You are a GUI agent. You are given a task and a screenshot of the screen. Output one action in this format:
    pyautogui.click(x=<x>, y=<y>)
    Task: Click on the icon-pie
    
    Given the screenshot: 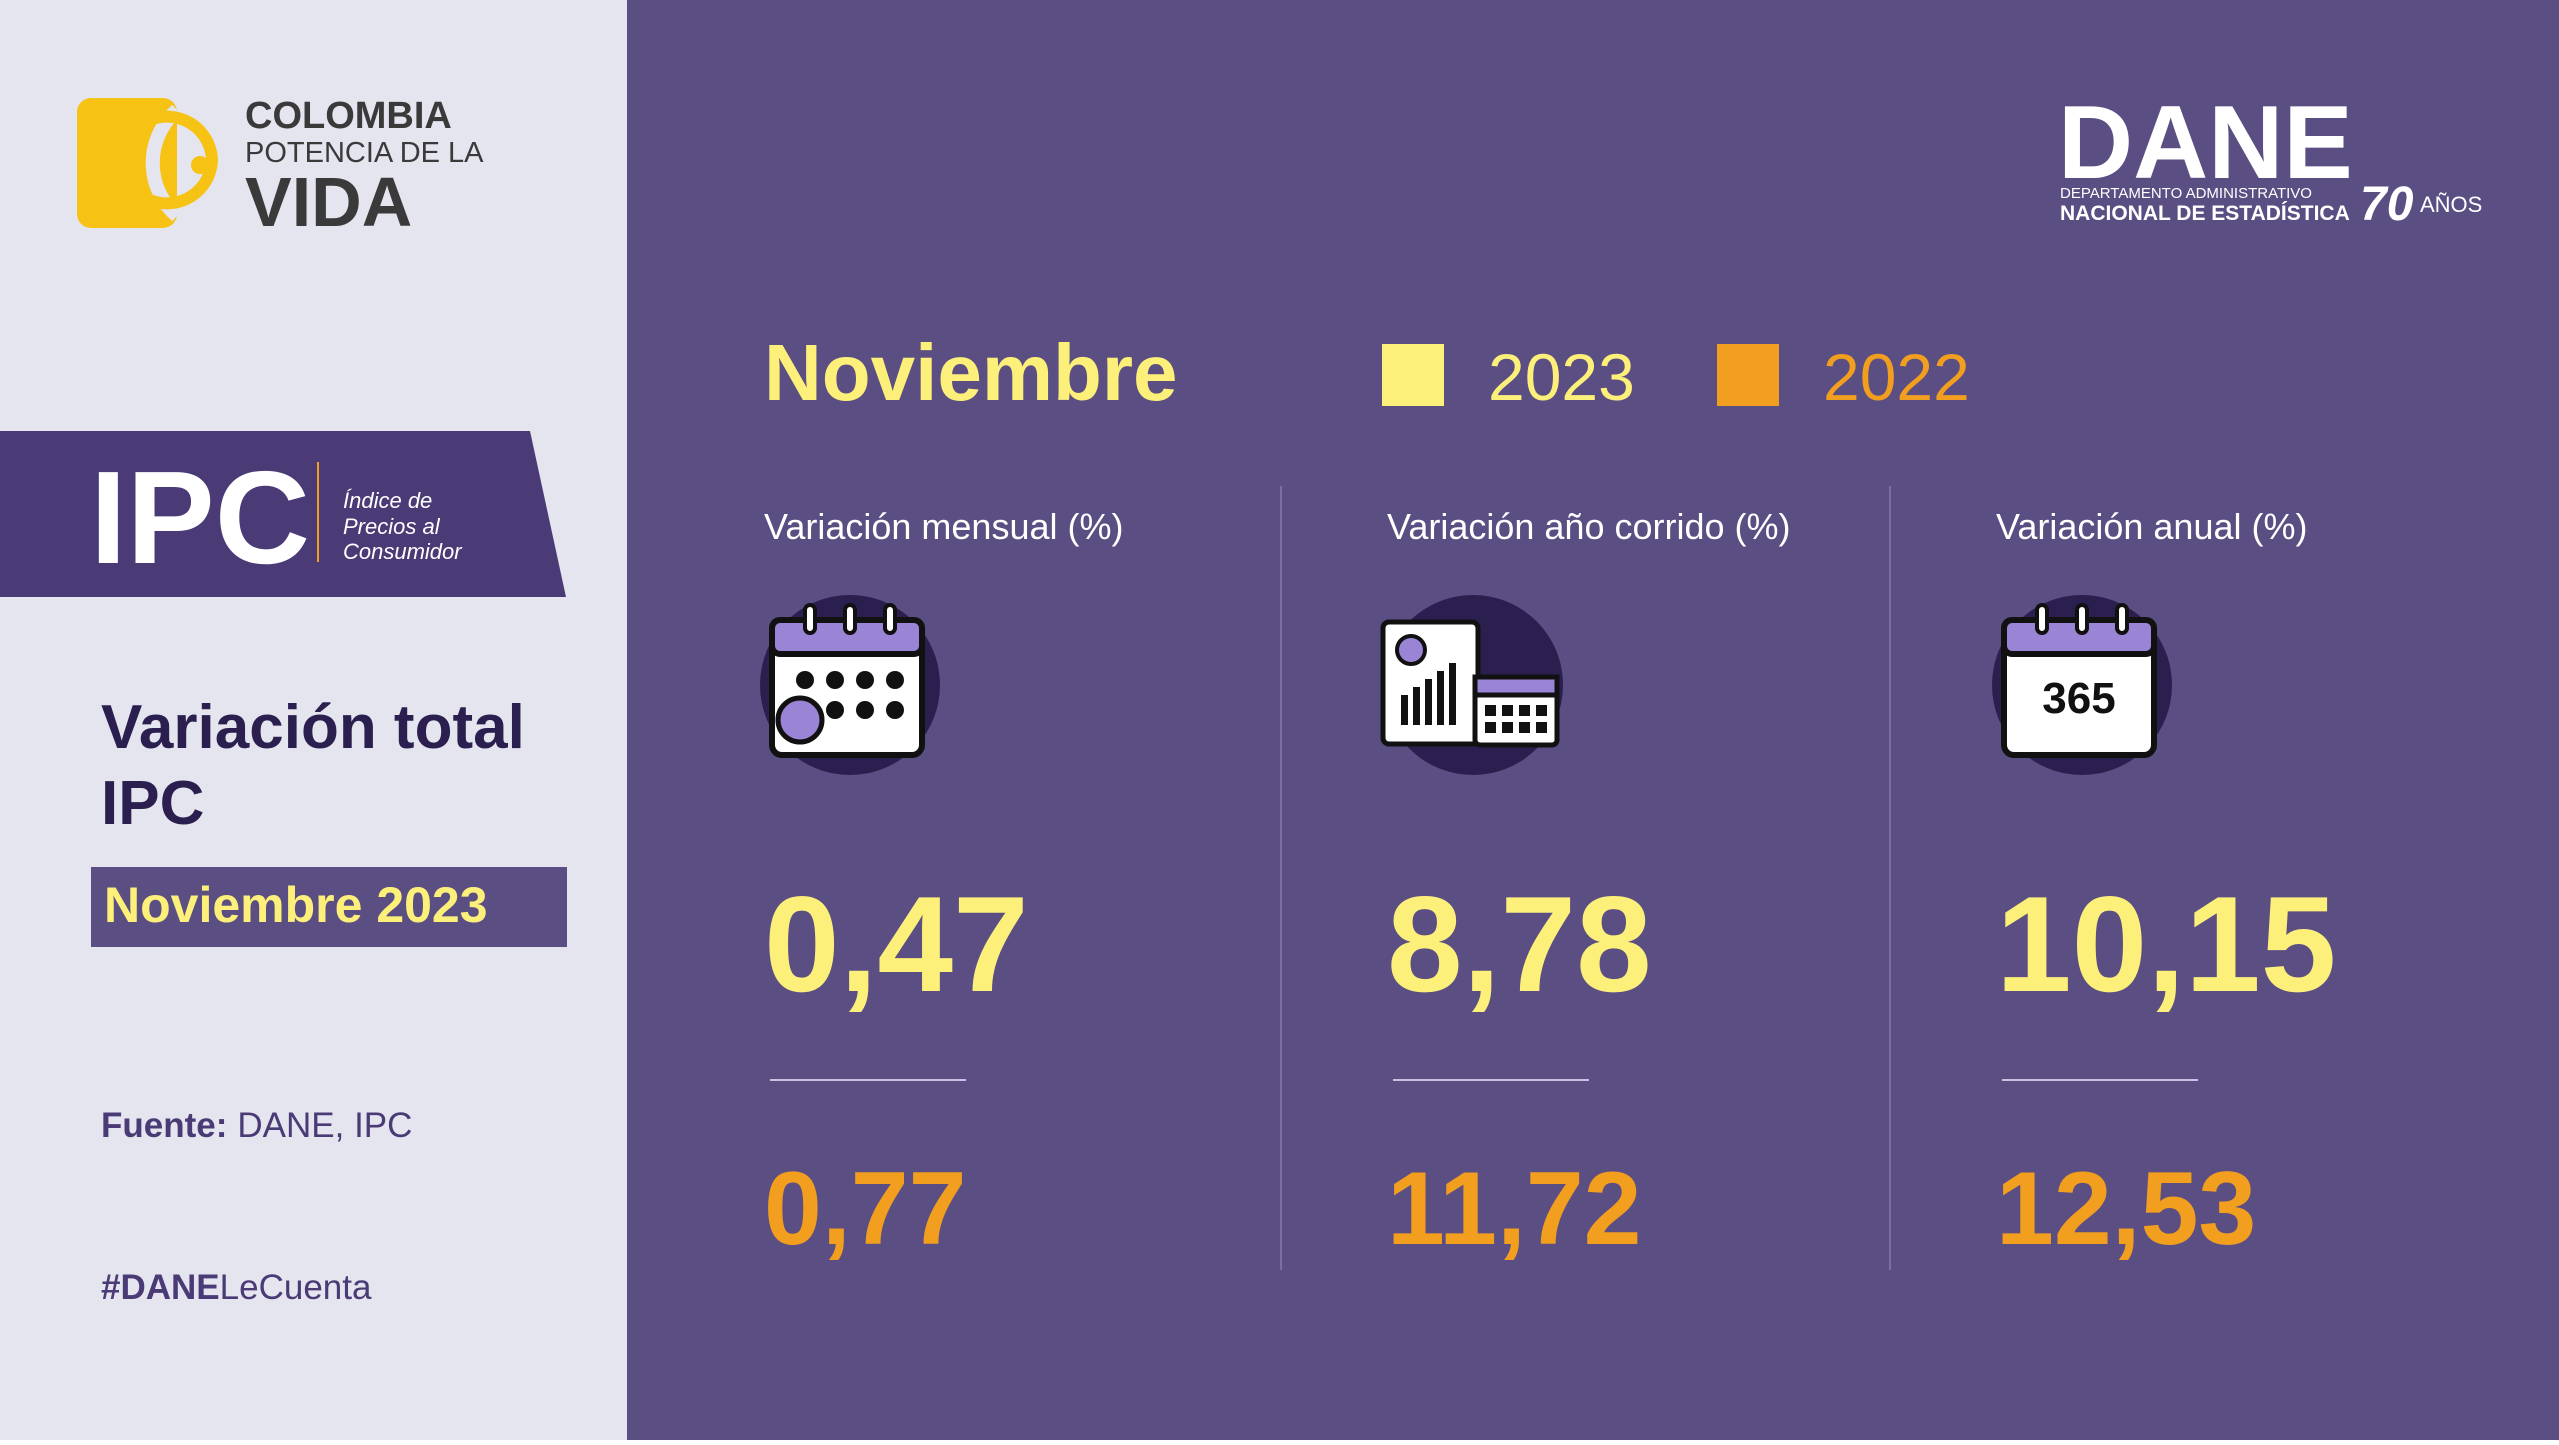 What is the action you would take?
    pyautogui.click(x=1411, y=650)
    